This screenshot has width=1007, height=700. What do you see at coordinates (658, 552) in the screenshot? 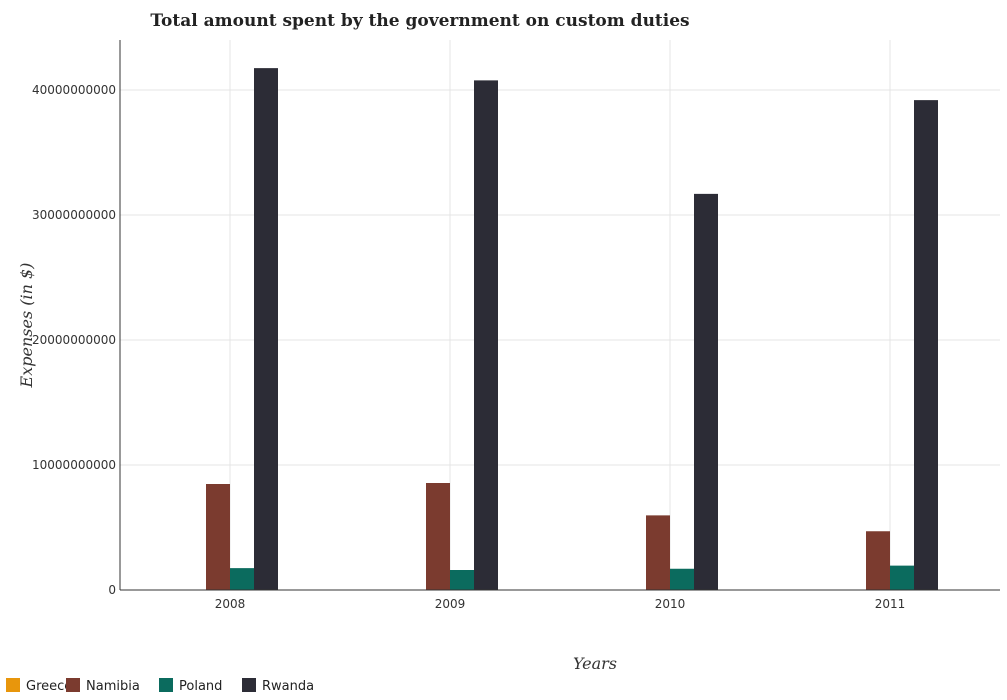
I see `bar-namibia-2010` at bounding box center [658, 552].